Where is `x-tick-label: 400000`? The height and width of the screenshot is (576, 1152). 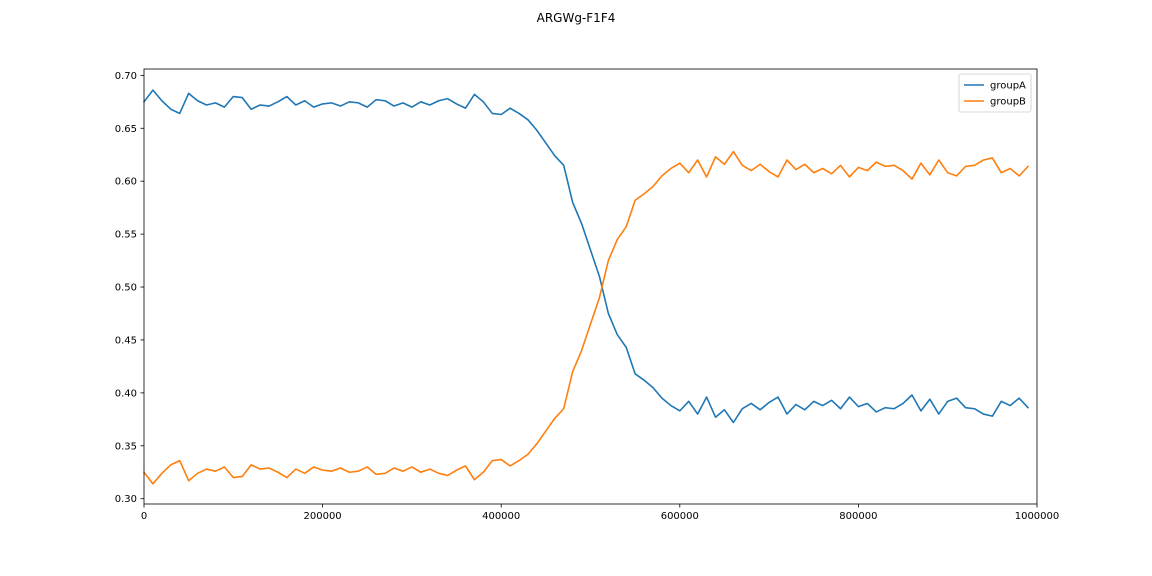
x-tick-label: 400000 is located at coordinates (501, 516).